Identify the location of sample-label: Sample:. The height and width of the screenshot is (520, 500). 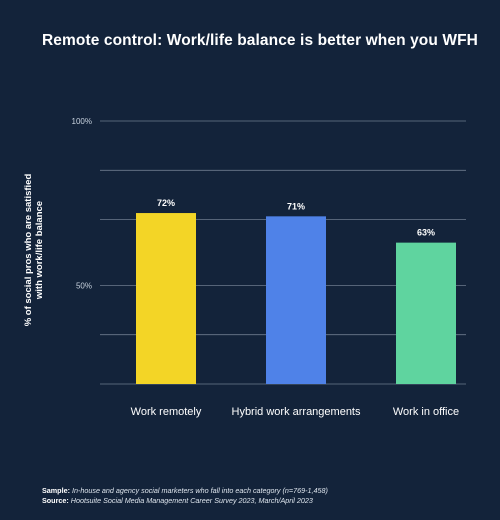
(56, 490).